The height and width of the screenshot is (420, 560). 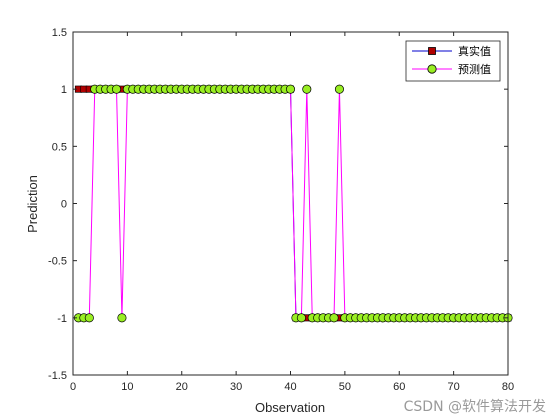 What do you see at coordinates (290, 387) in the screenshot?
I see `x-tick-label: 40` at bounding box center [290, 387].